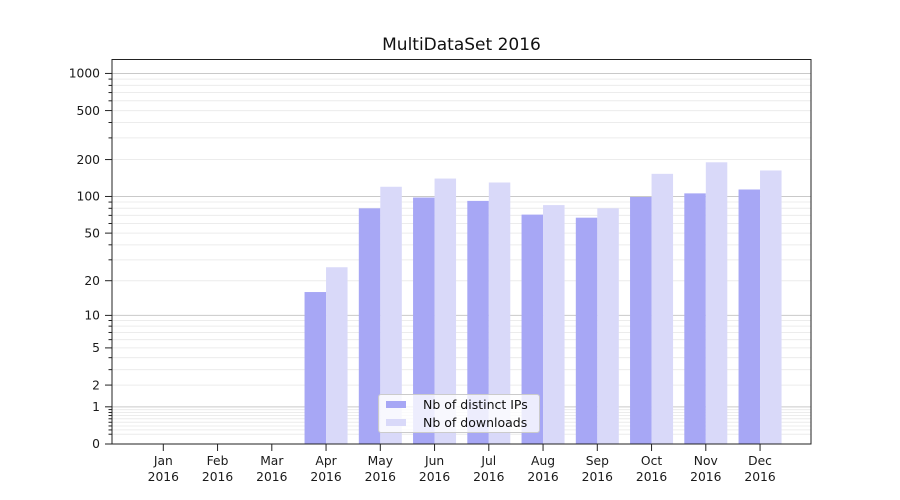 This screenshot has height=500, width=900. What do you see at coordinates (396, 405) in the screenshot?
I see `legend-swatch-distinct-ips` at bounding box center [396, 405].